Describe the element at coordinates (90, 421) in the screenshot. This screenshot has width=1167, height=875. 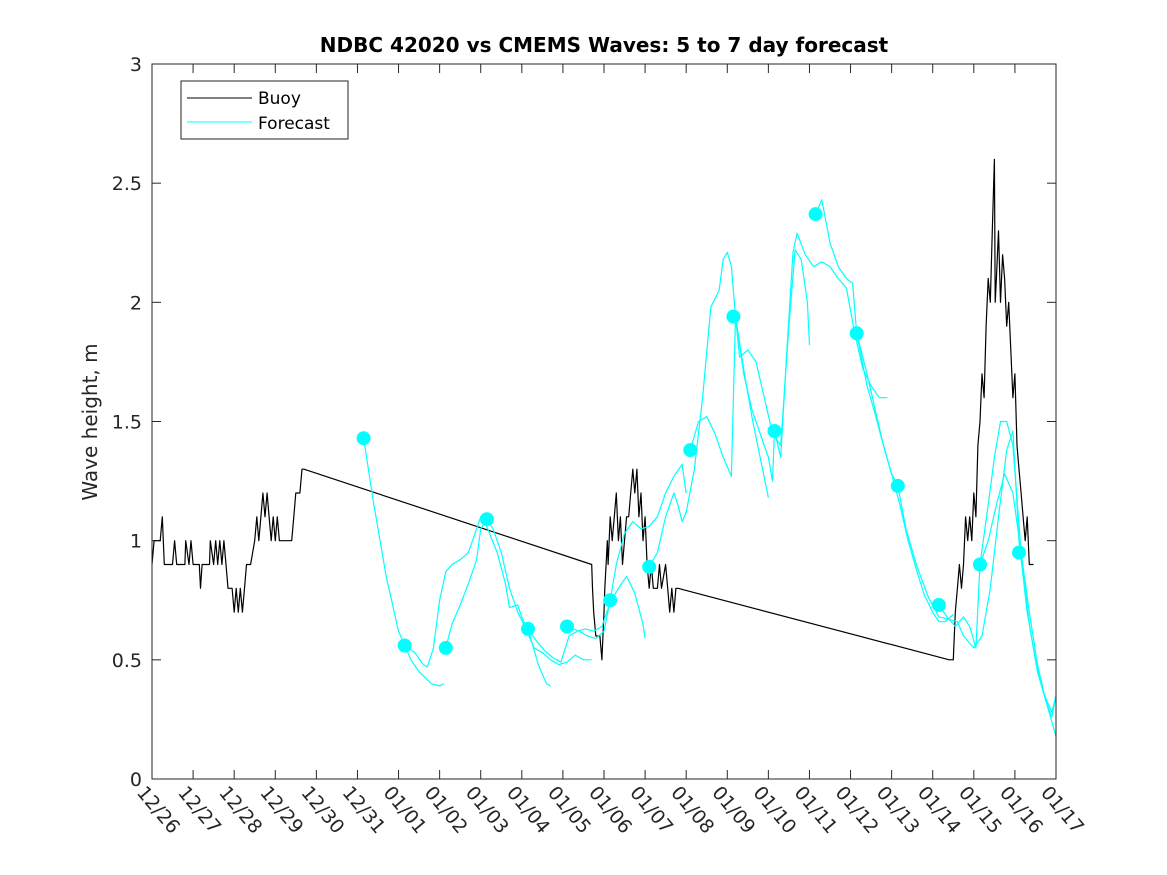
I see `y-axis-label: Wave height, m` at that location.